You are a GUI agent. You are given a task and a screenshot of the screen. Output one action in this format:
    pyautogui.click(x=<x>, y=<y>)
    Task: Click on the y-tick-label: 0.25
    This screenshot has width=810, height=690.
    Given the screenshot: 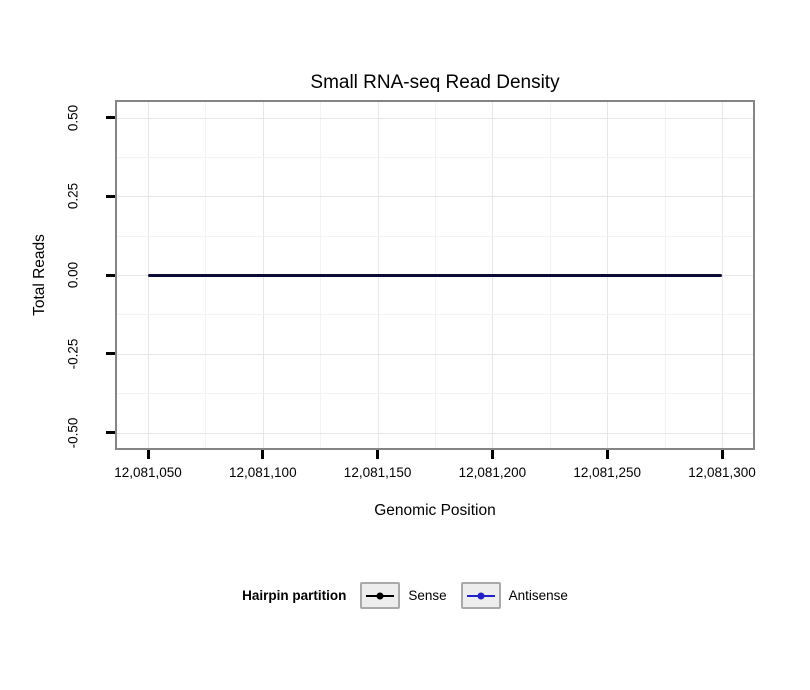 What is the action you would take?
    pyautogui.click(x=73, y=196)
    